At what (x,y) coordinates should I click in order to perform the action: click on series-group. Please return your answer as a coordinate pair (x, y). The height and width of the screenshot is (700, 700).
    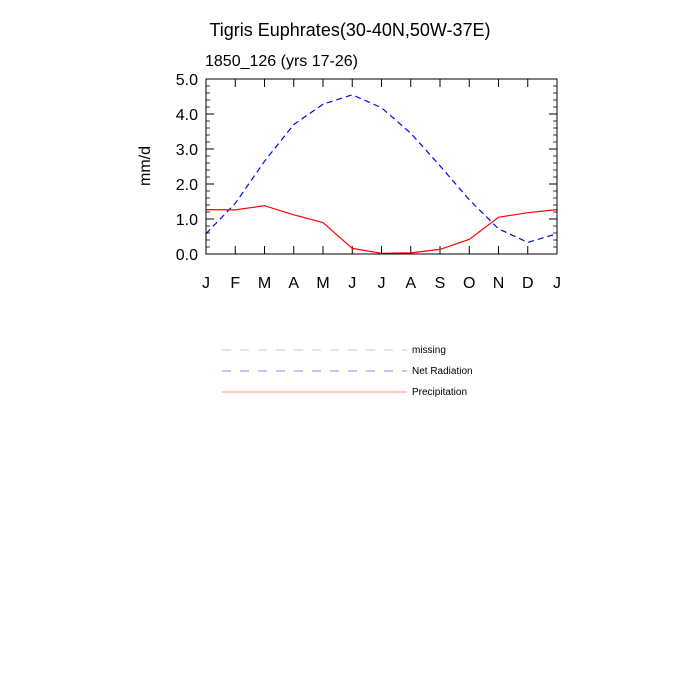
    Looking at the image, I should click on (381, 174).